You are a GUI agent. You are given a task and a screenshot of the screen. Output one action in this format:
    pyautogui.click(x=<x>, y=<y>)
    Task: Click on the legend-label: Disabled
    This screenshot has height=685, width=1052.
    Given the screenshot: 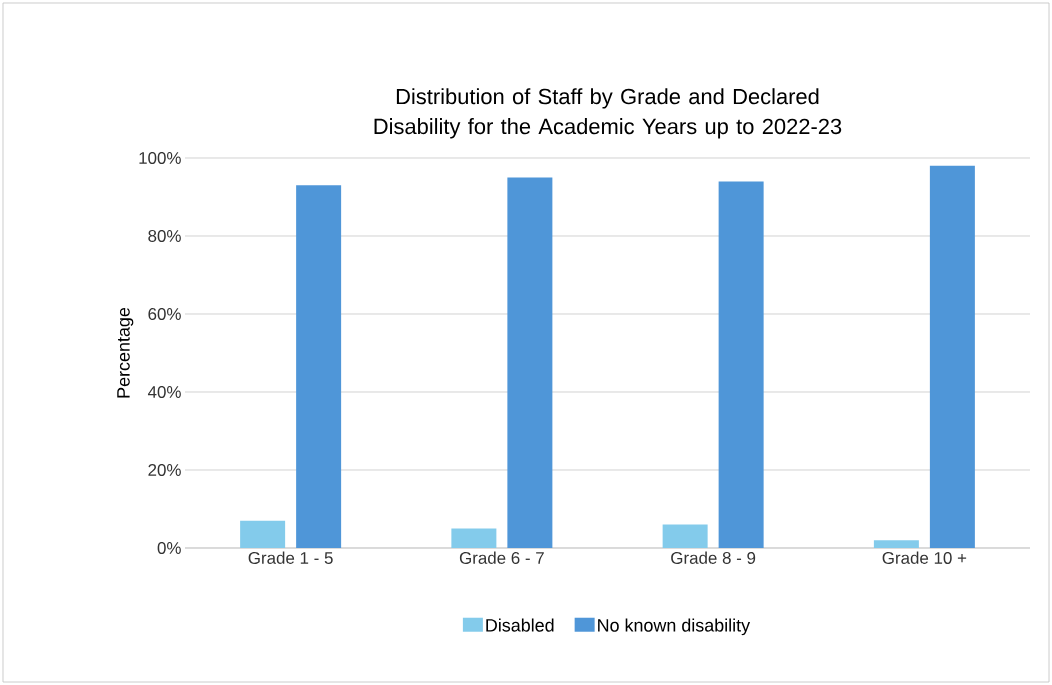 What is the action you would take?
    pyautogui.click(x=520, y=625)
    